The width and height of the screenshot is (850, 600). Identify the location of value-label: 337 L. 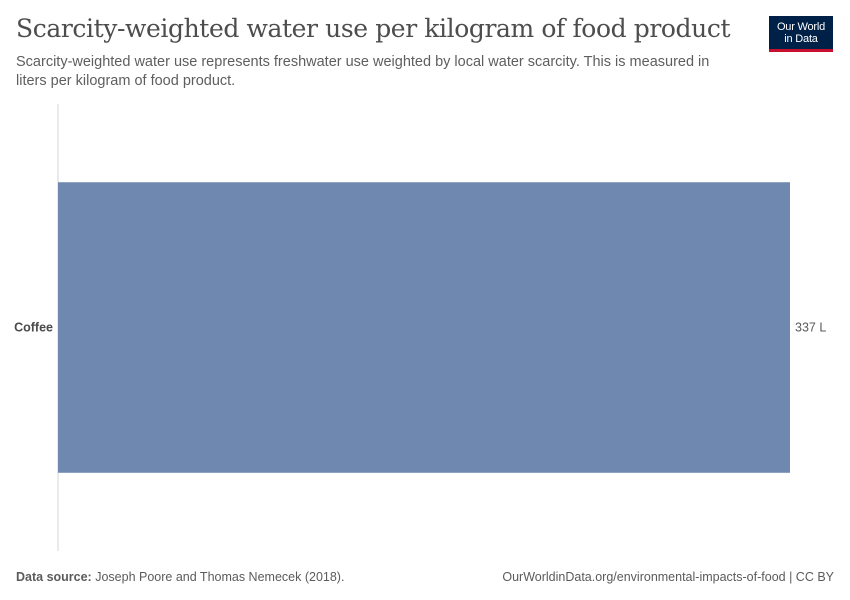
(810, 328).